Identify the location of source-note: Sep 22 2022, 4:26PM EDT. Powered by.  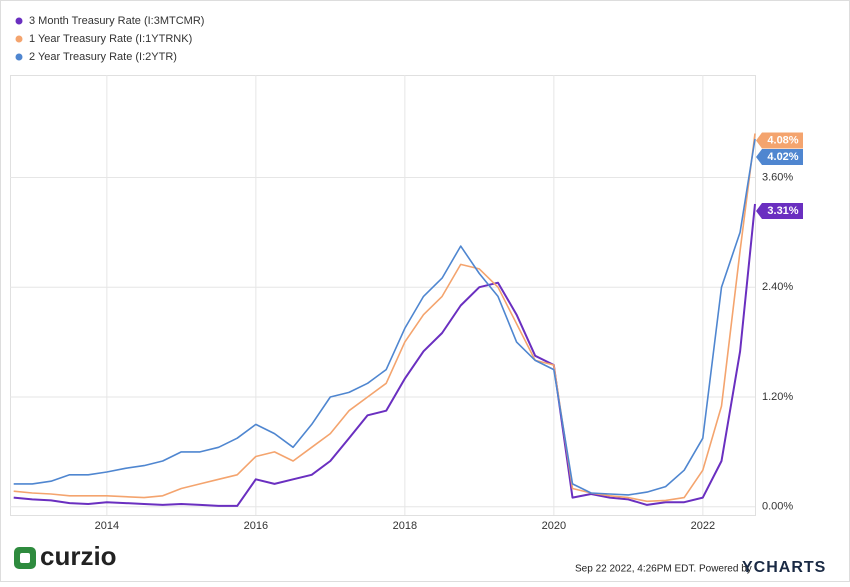
(663, 569).